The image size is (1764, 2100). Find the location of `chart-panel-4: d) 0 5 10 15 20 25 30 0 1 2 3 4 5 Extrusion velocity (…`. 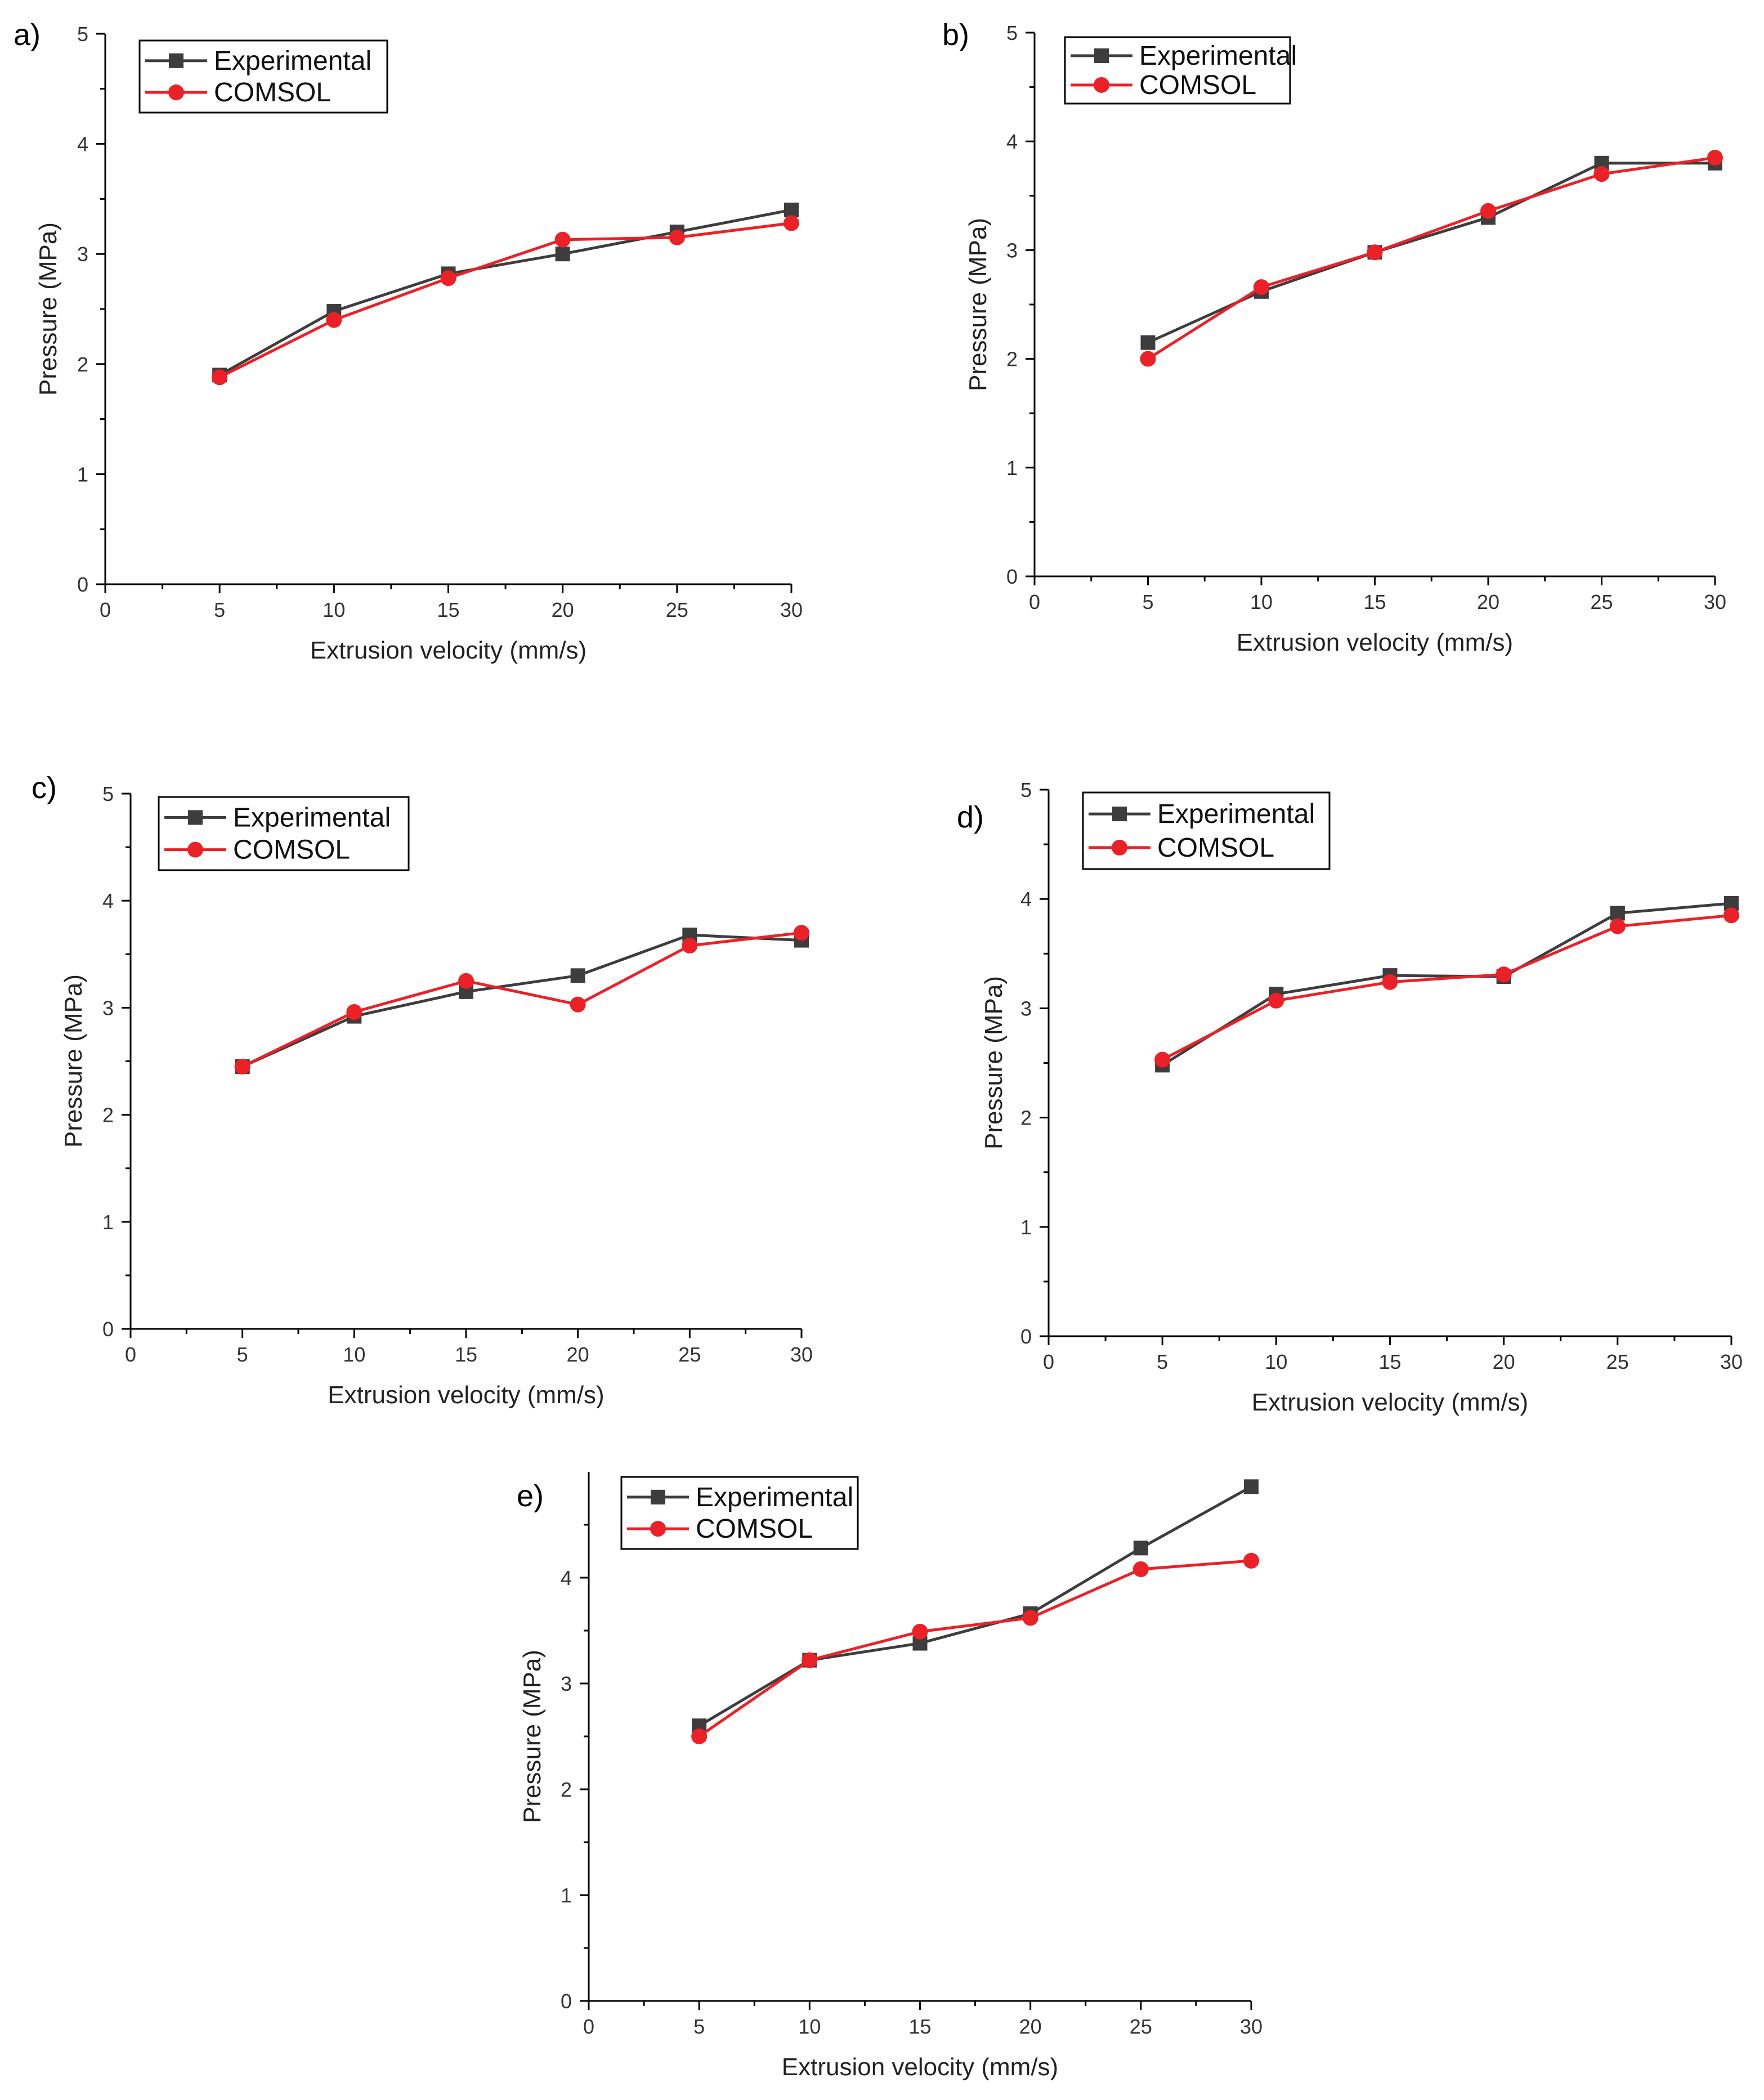

chart-panel-4: d) 0 5 10 15 20 25 30 0 1 2 3 4 5 Extrusion velocity (… is located at coordinates (1350, 1097).